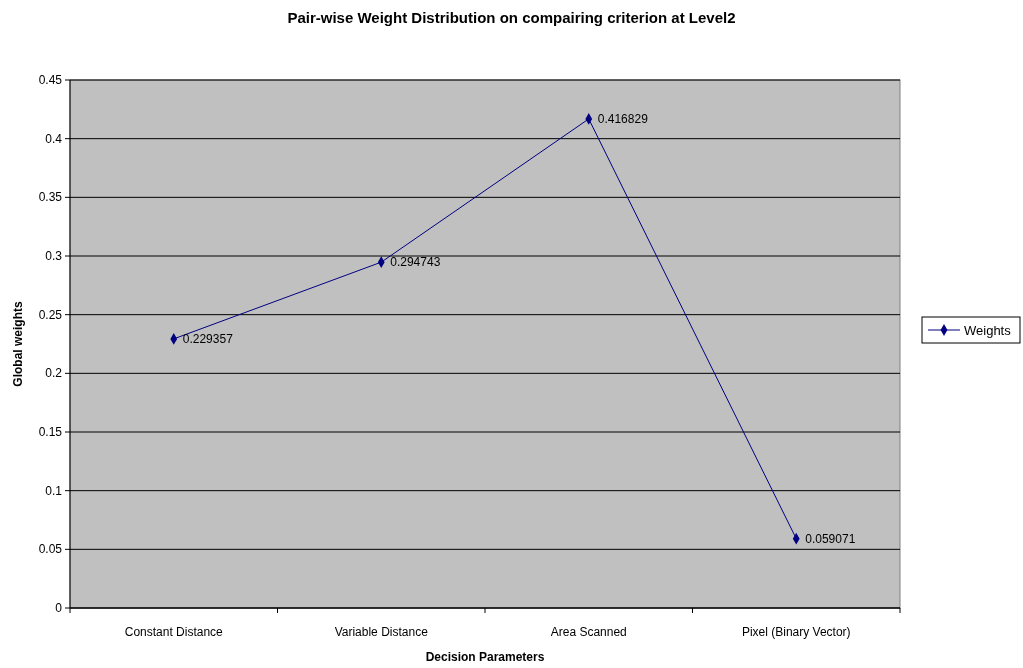  I want to click on x-tick-label: Pixel (Binary Vector), so click(796, 632).